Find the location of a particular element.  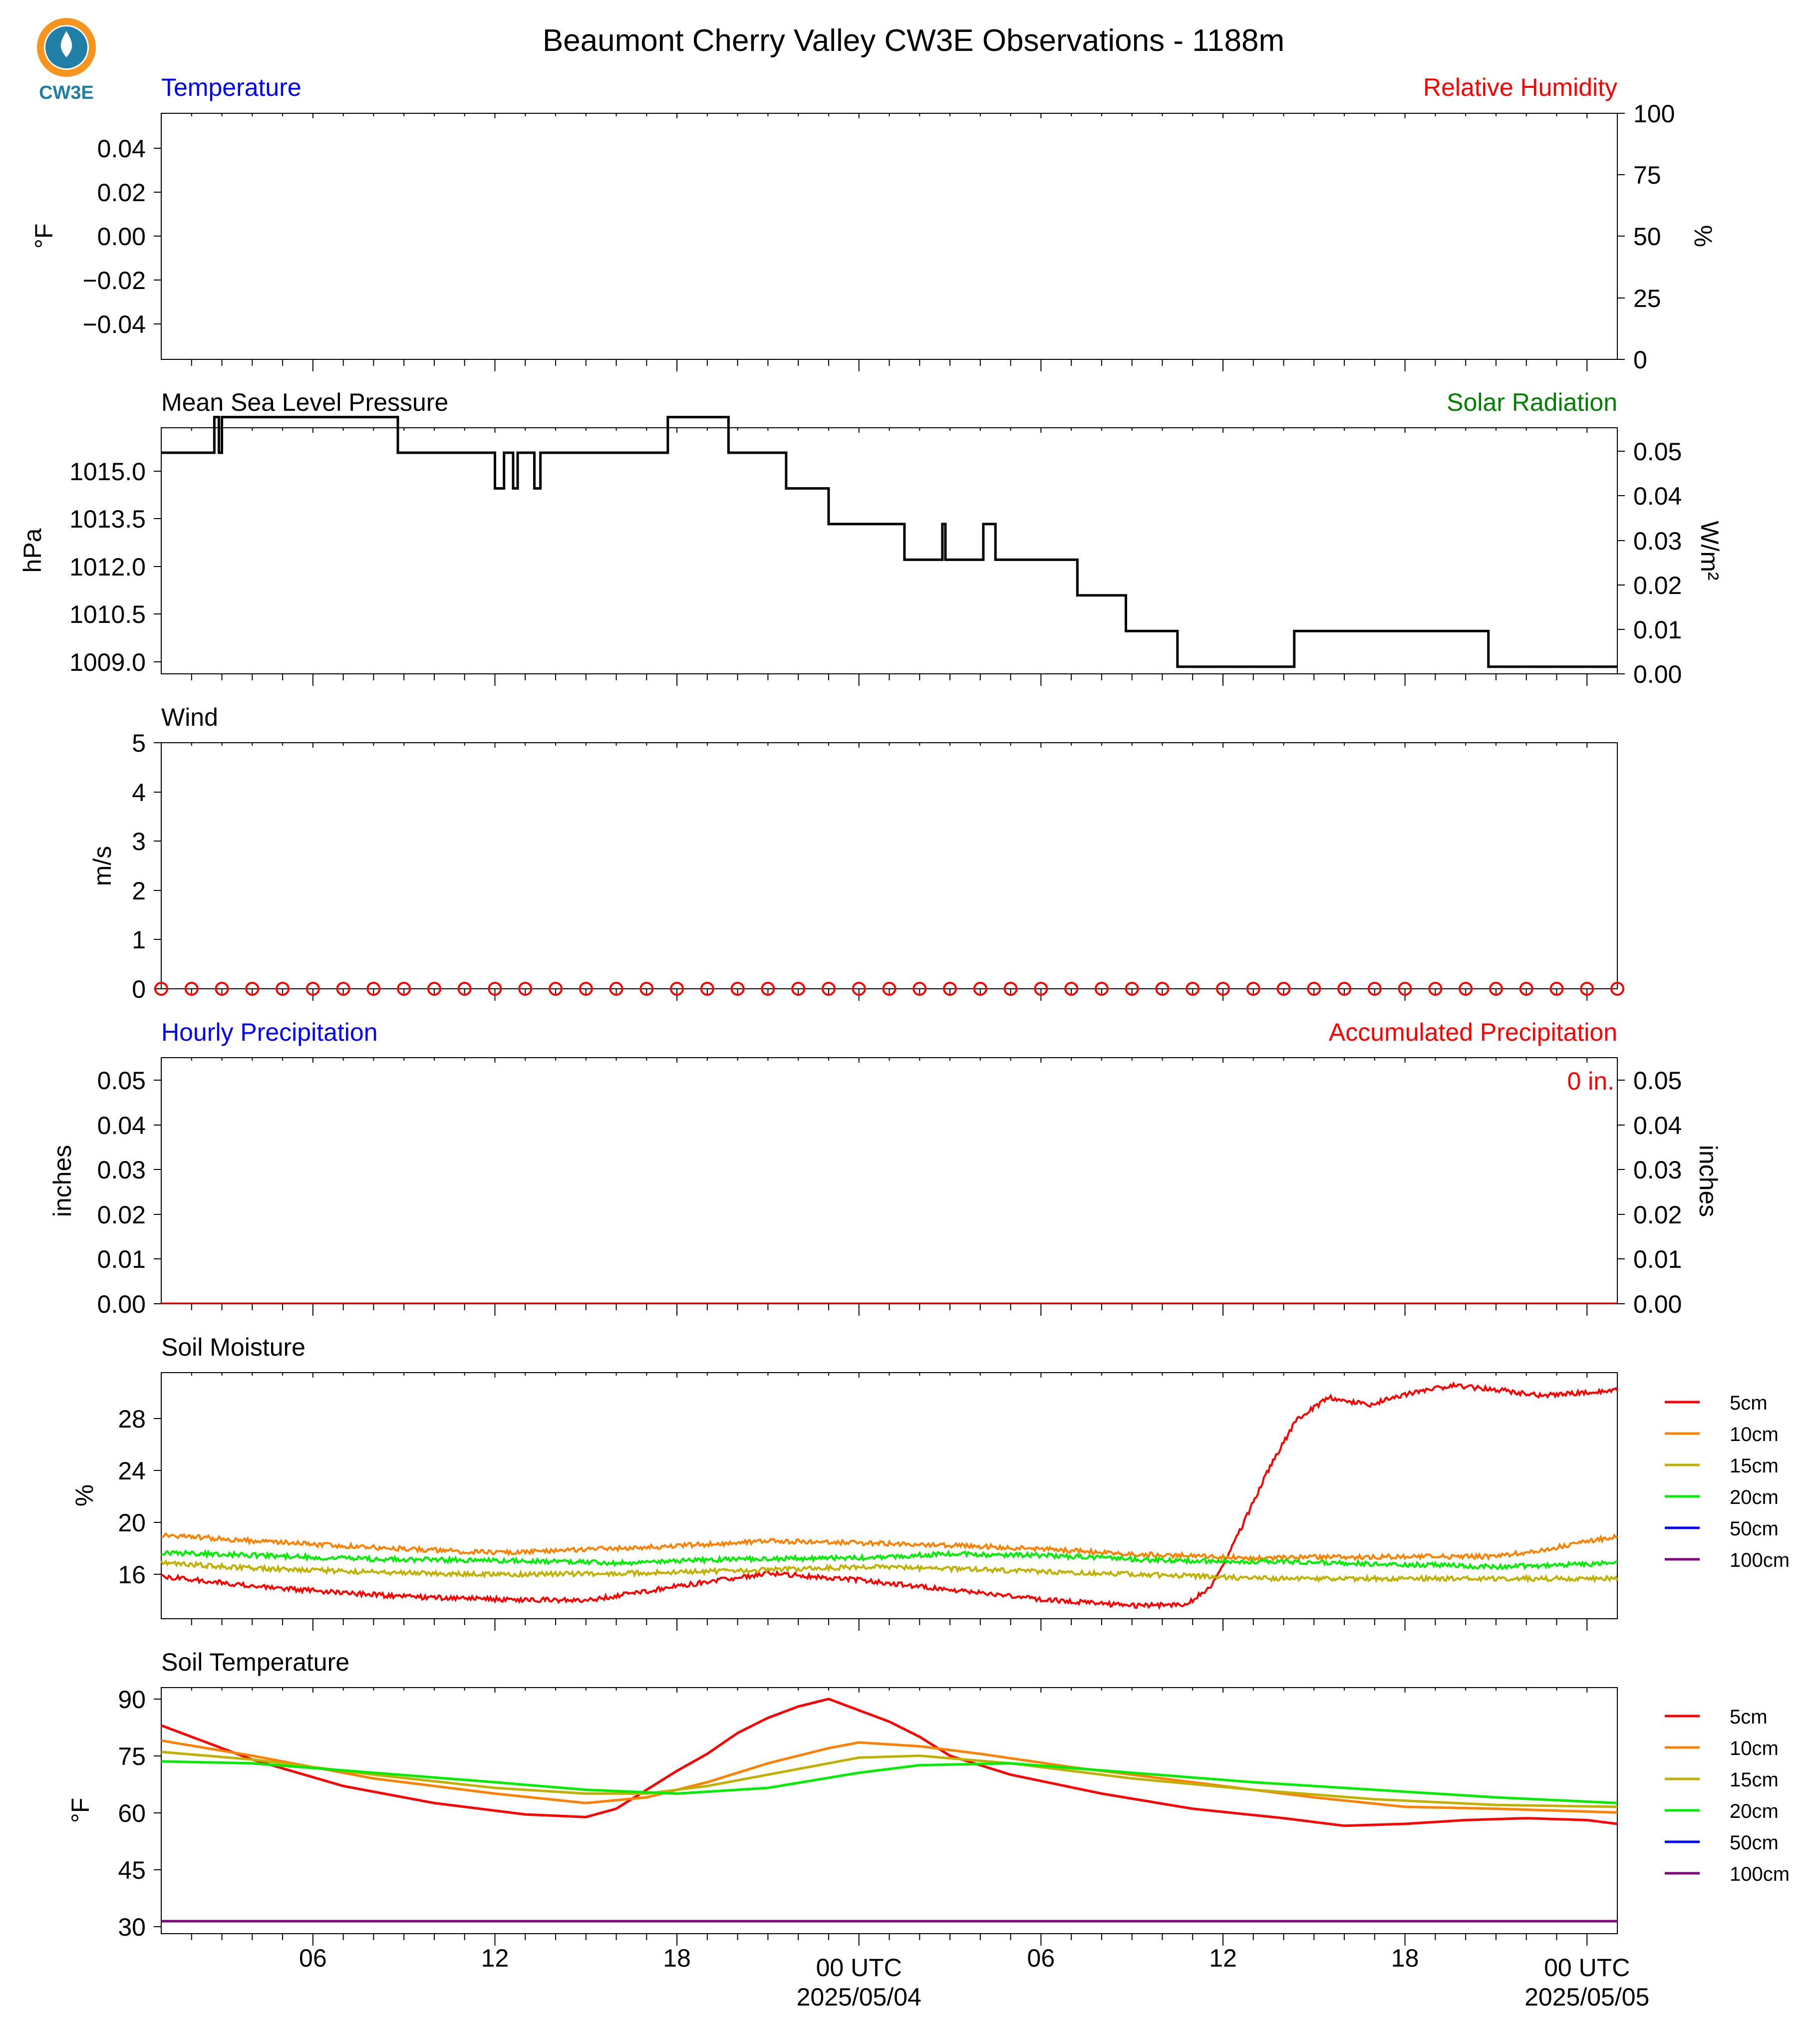

temperature-left-ticks: 0.04 0.02 0.00 −0.02 −0.04 is located at coordinates (121, 236).